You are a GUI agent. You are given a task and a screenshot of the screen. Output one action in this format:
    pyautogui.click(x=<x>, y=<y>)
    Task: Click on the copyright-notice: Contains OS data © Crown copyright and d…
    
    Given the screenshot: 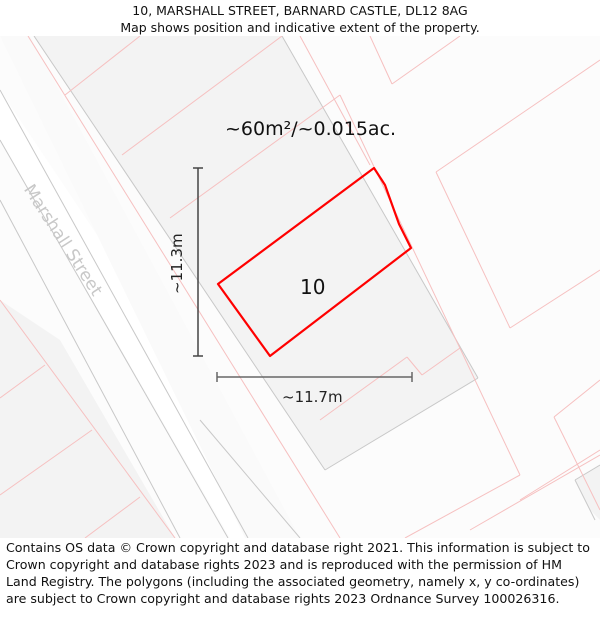 What is the action you would take?
    pyautogui.click(x=298, y=573)
    